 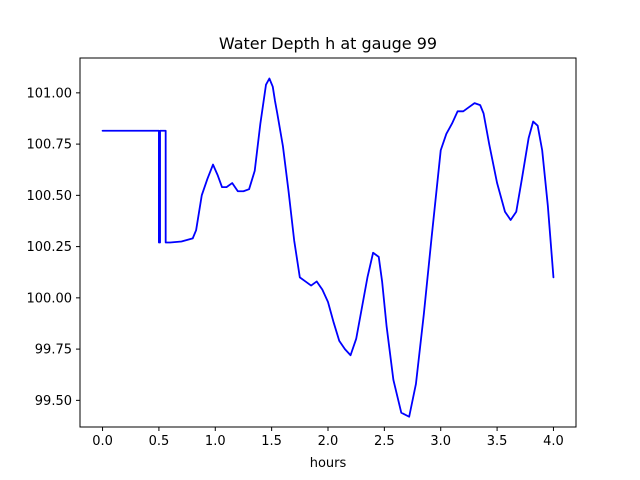 I want to click on x-tick-label: 2.0, so click(x=328, y=441).